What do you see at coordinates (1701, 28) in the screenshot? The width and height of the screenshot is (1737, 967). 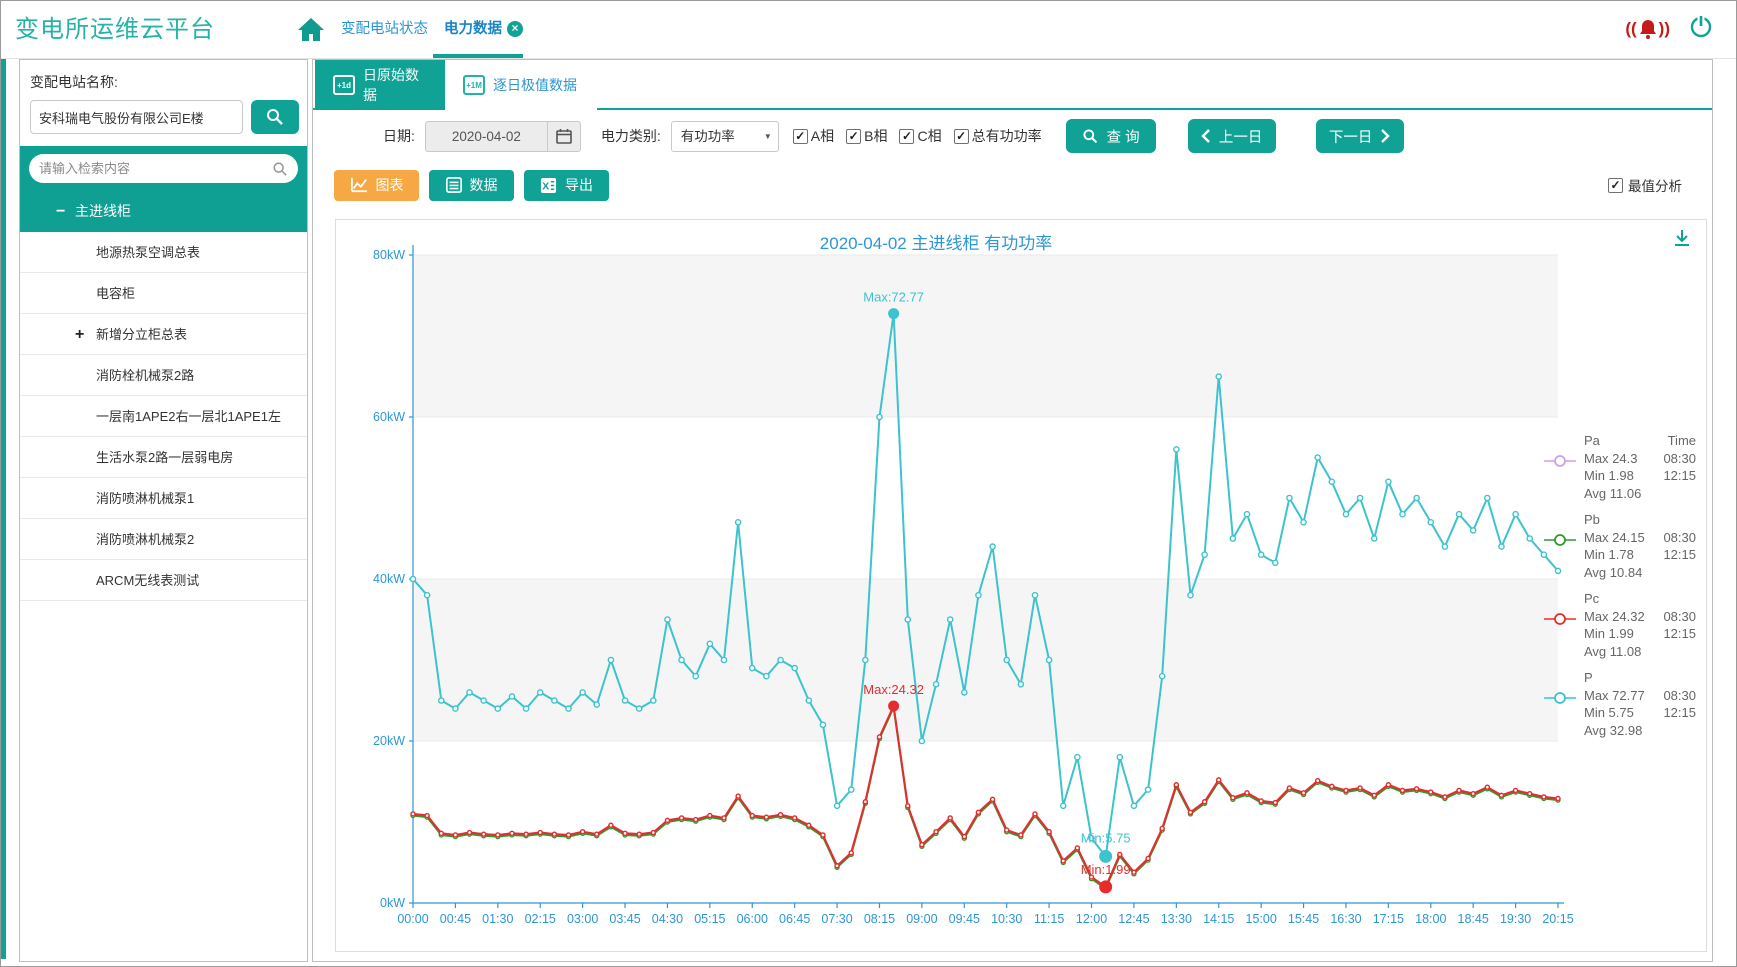 I see `power-icon` at bounding box center [1701, 28].